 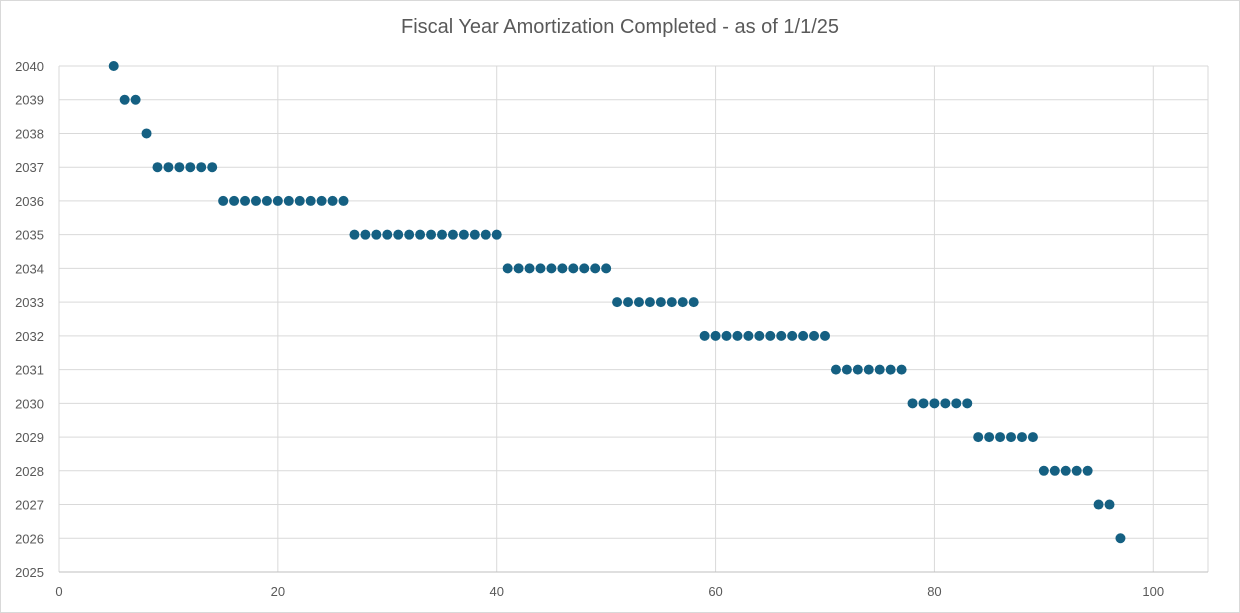 I want to click on x-tick-label: 80, so click(x=934, y=591).